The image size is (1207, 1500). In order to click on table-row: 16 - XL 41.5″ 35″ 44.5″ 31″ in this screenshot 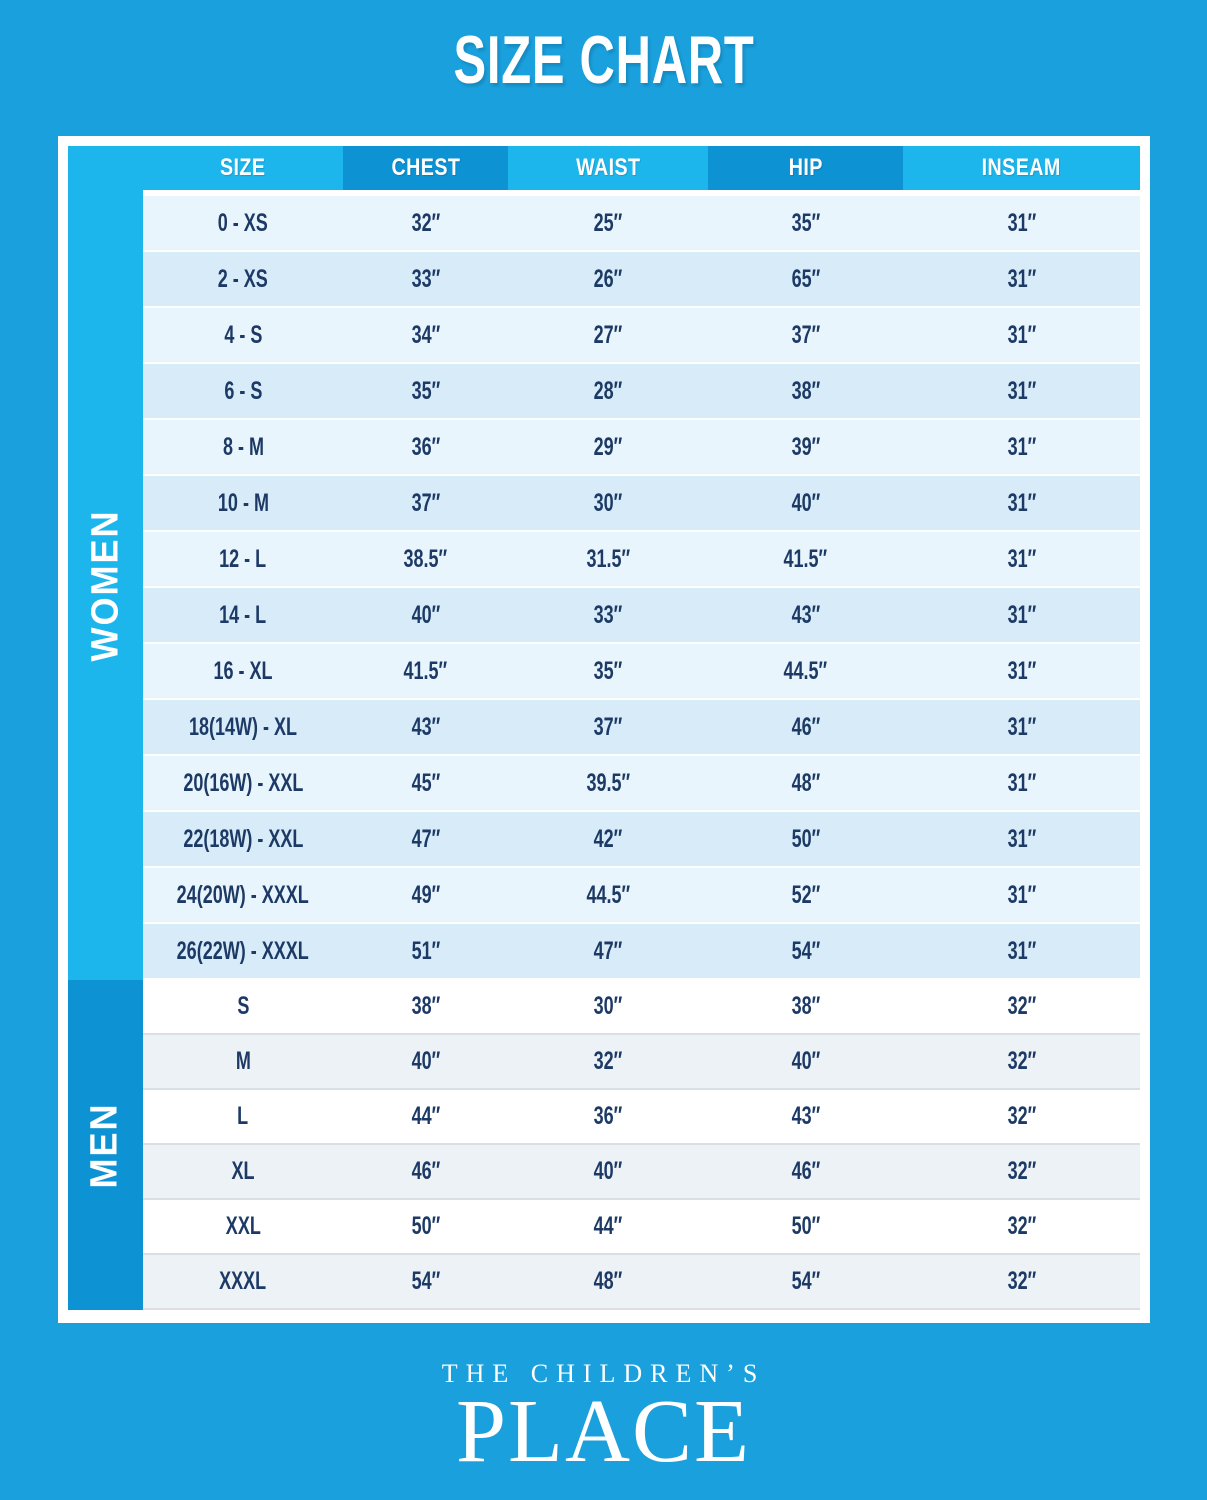, I will do `click(641, 672)`.